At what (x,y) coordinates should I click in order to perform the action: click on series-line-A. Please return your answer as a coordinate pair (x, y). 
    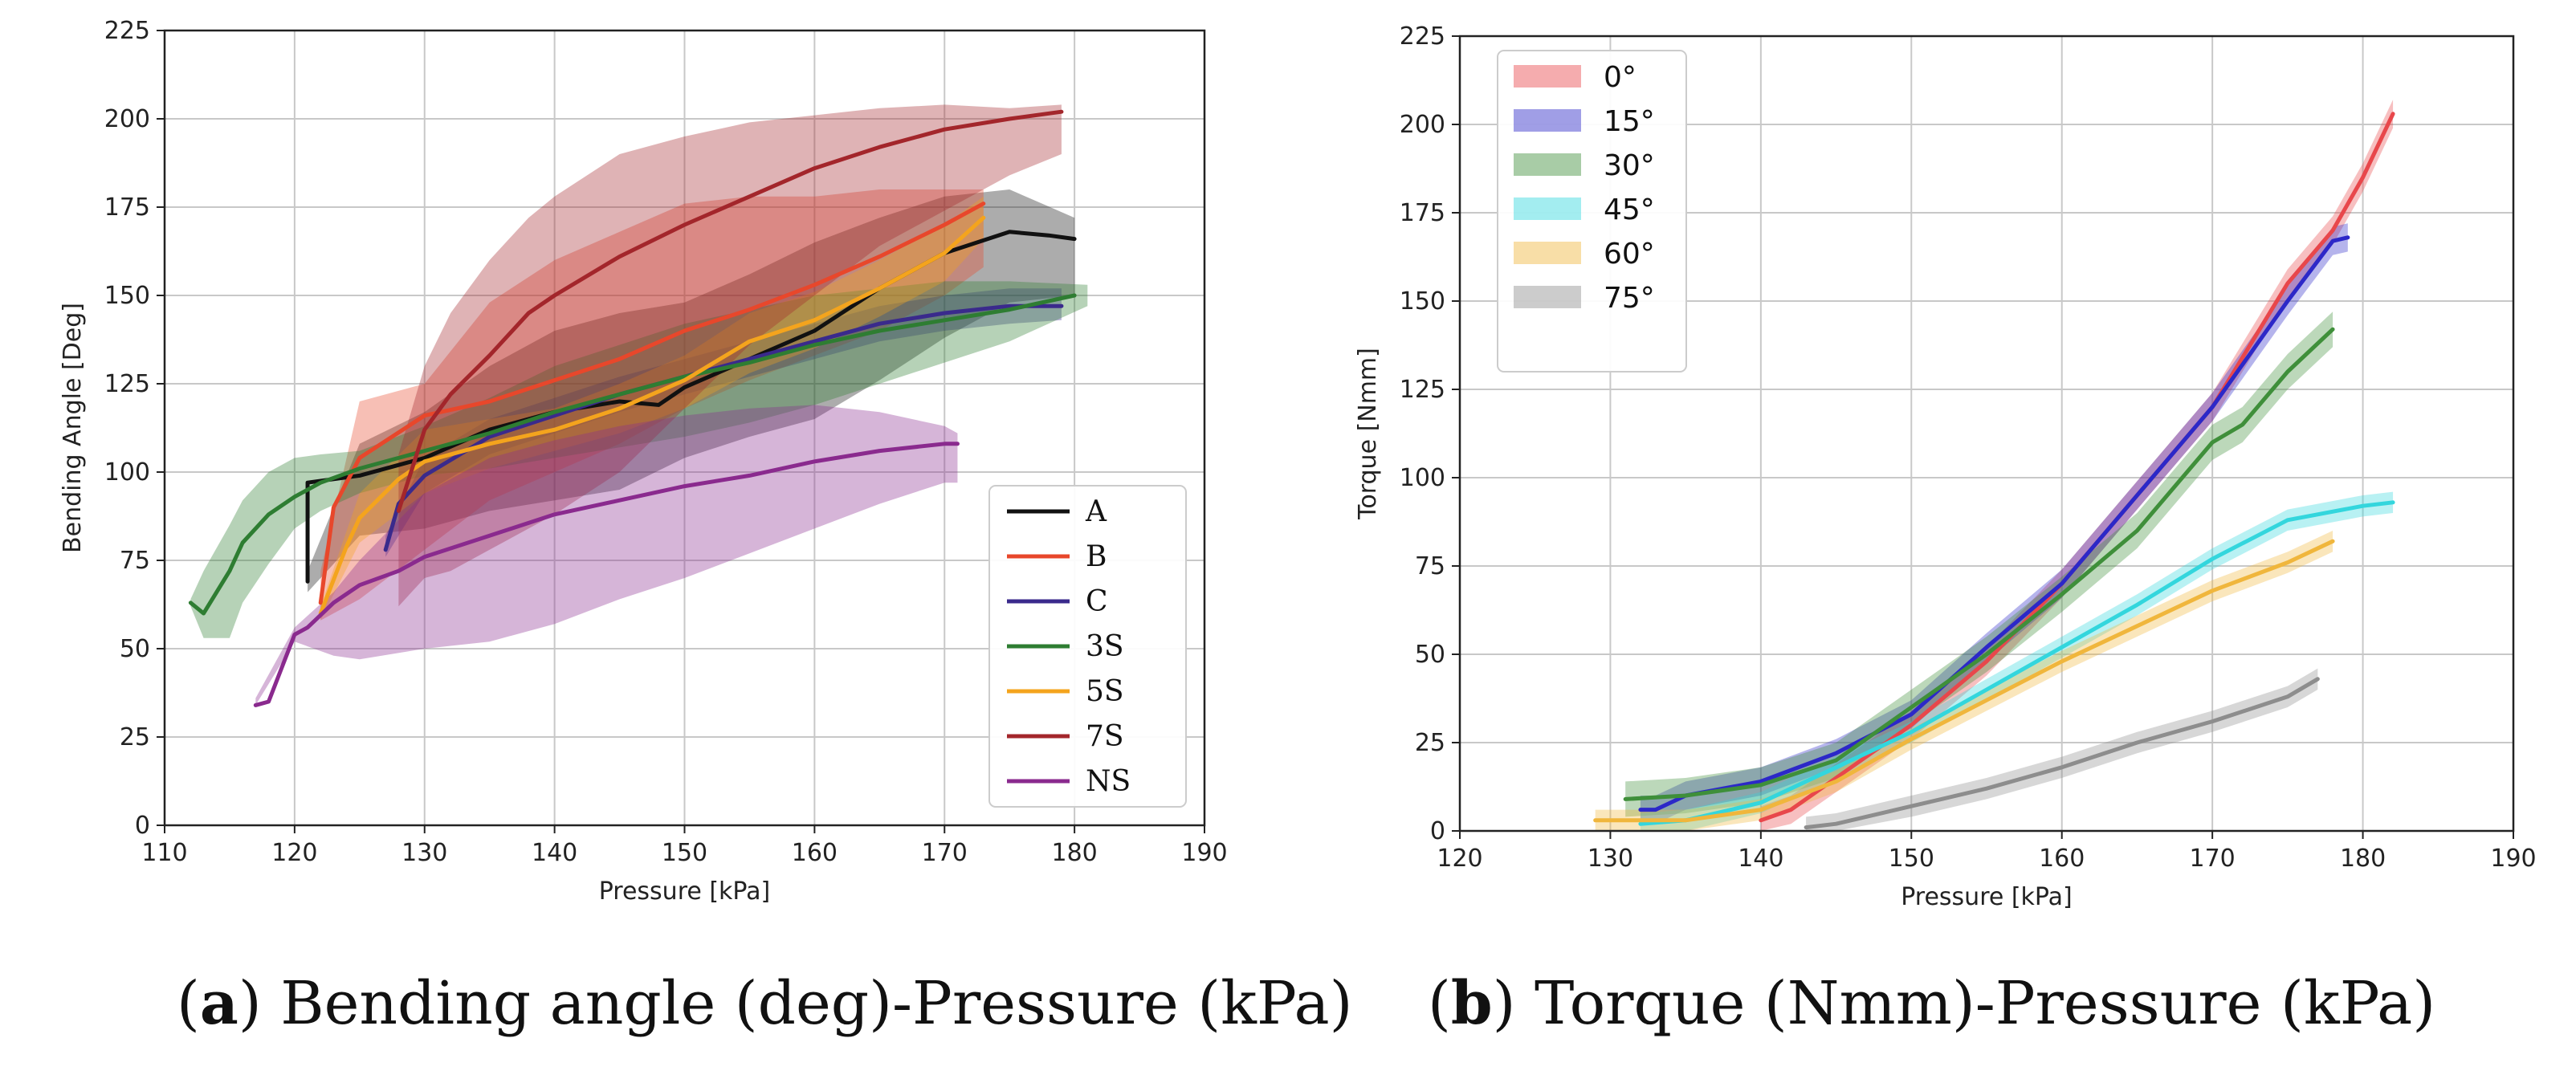
    Looking at the image, I should click on (691, 407).